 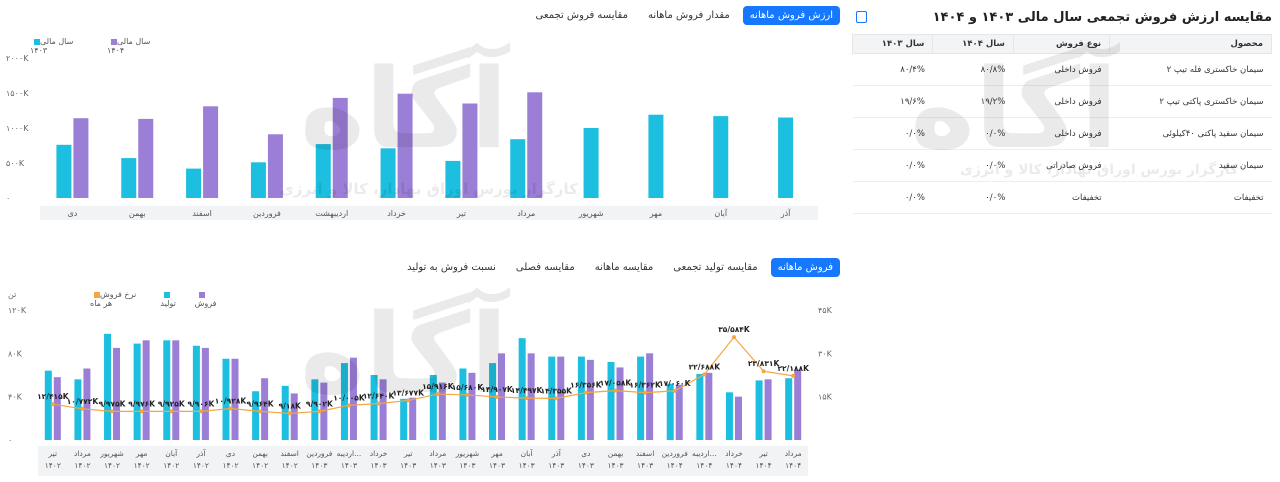 I want to click on x-tick-month: اسفند, so click(x=290, y=453).